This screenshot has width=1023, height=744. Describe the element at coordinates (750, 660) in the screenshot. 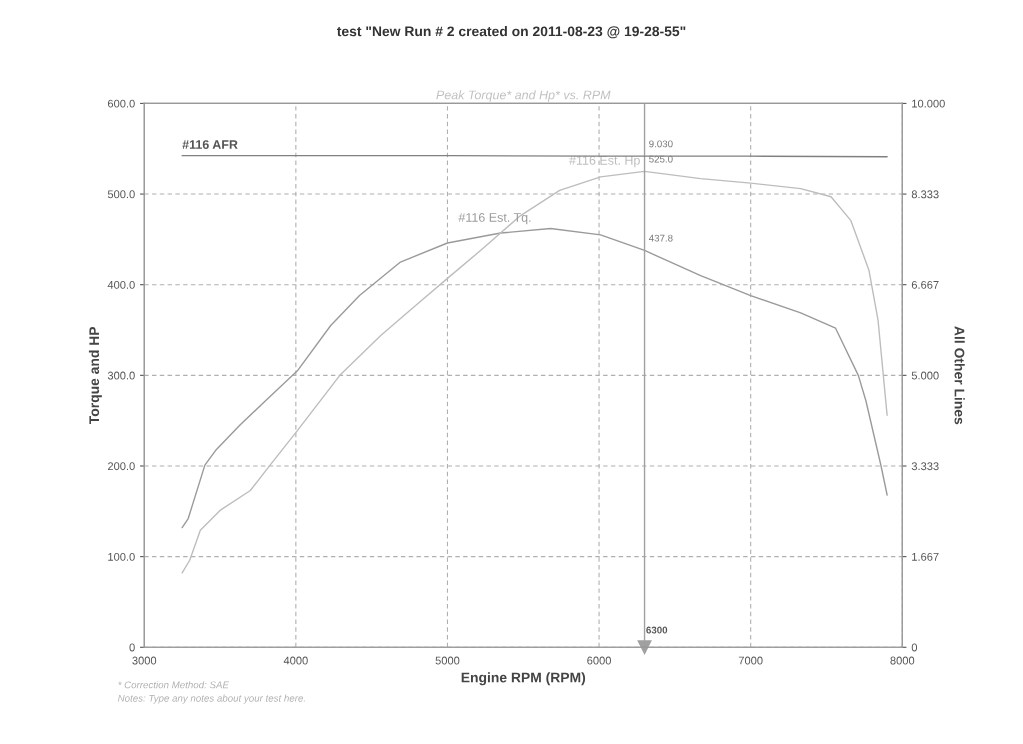

I see `x-tick-label: 7000` at that location.